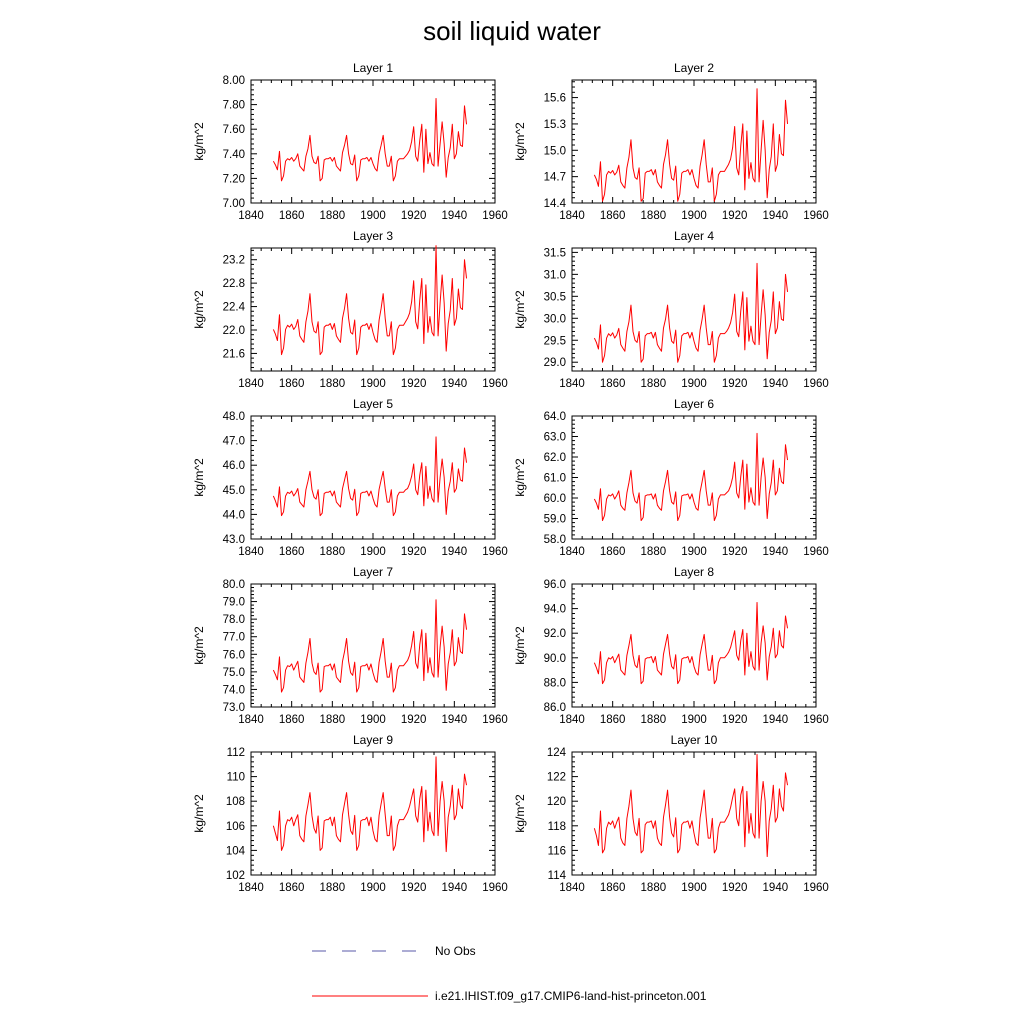  Describe the element at coordinates (235, 876) in the screenshot. I see `y-tick-label: 102` at that location.